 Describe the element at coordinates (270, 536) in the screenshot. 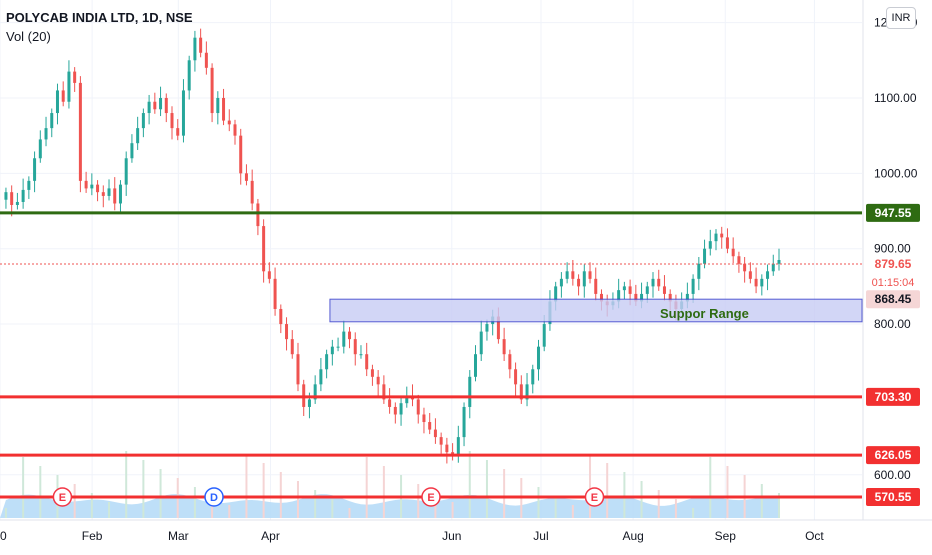

I see `time-tick-label: Apr` at that location.